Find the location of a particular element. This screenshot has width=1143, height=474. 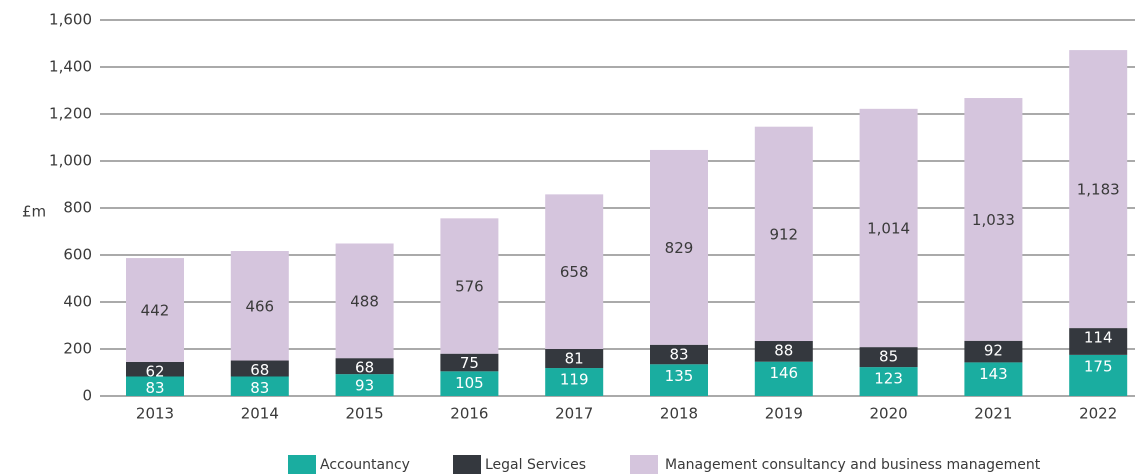

data-label: 576 is located at coordinates (469, 287).